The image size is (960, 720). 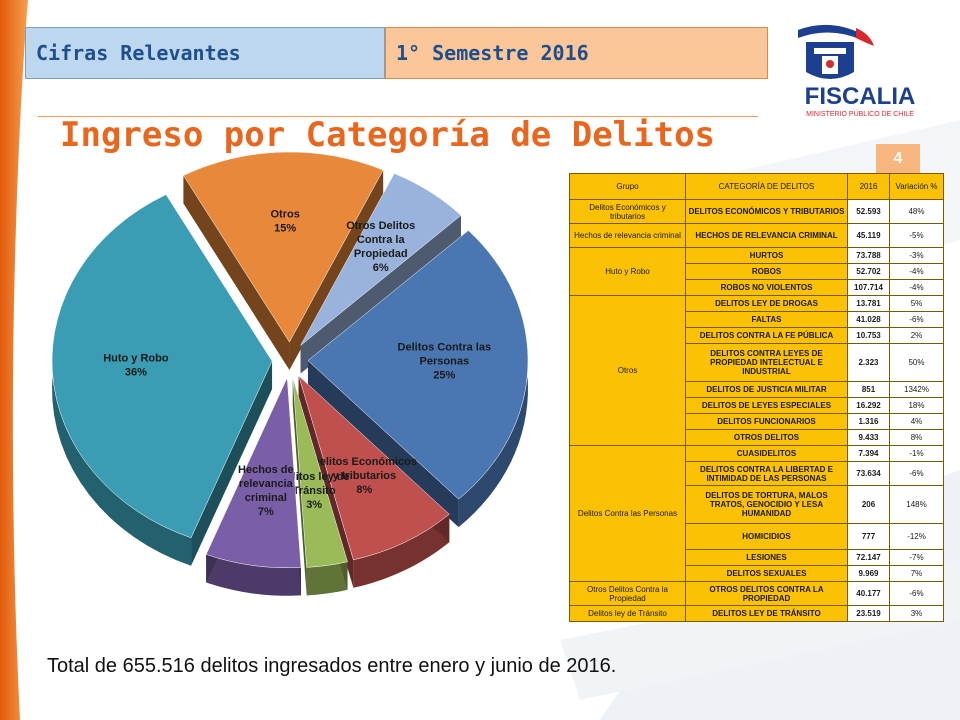 What do you see at coordinates (868, 504) in the screenshot?
I see `table-value-cell: 206` at bounding box center [868, 504].